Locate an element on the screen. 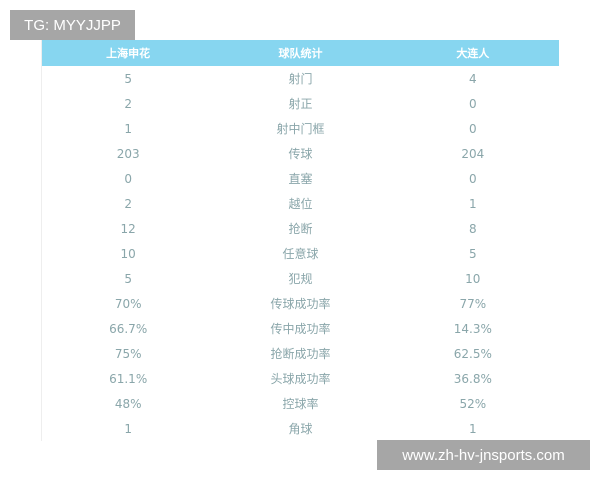 The width and height of the screenshot is (600, 480). table-row: 61.1% 头球成功率 36.8% is located at coordinates (300, 378).